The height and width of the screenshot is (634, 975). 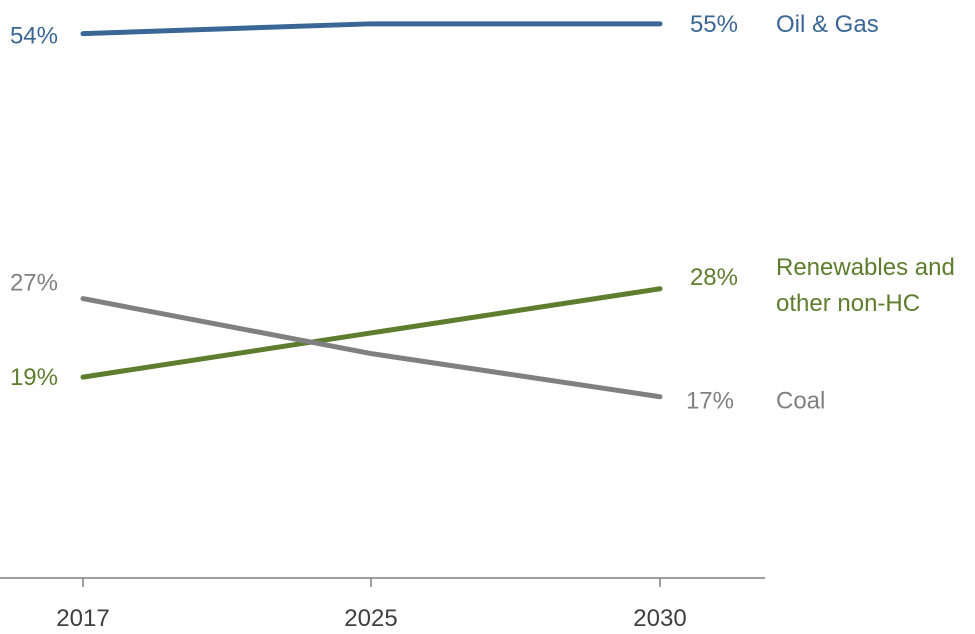 I want to click on series-name-oil-gas: Oil & Gas, so click(x=827, y=24).